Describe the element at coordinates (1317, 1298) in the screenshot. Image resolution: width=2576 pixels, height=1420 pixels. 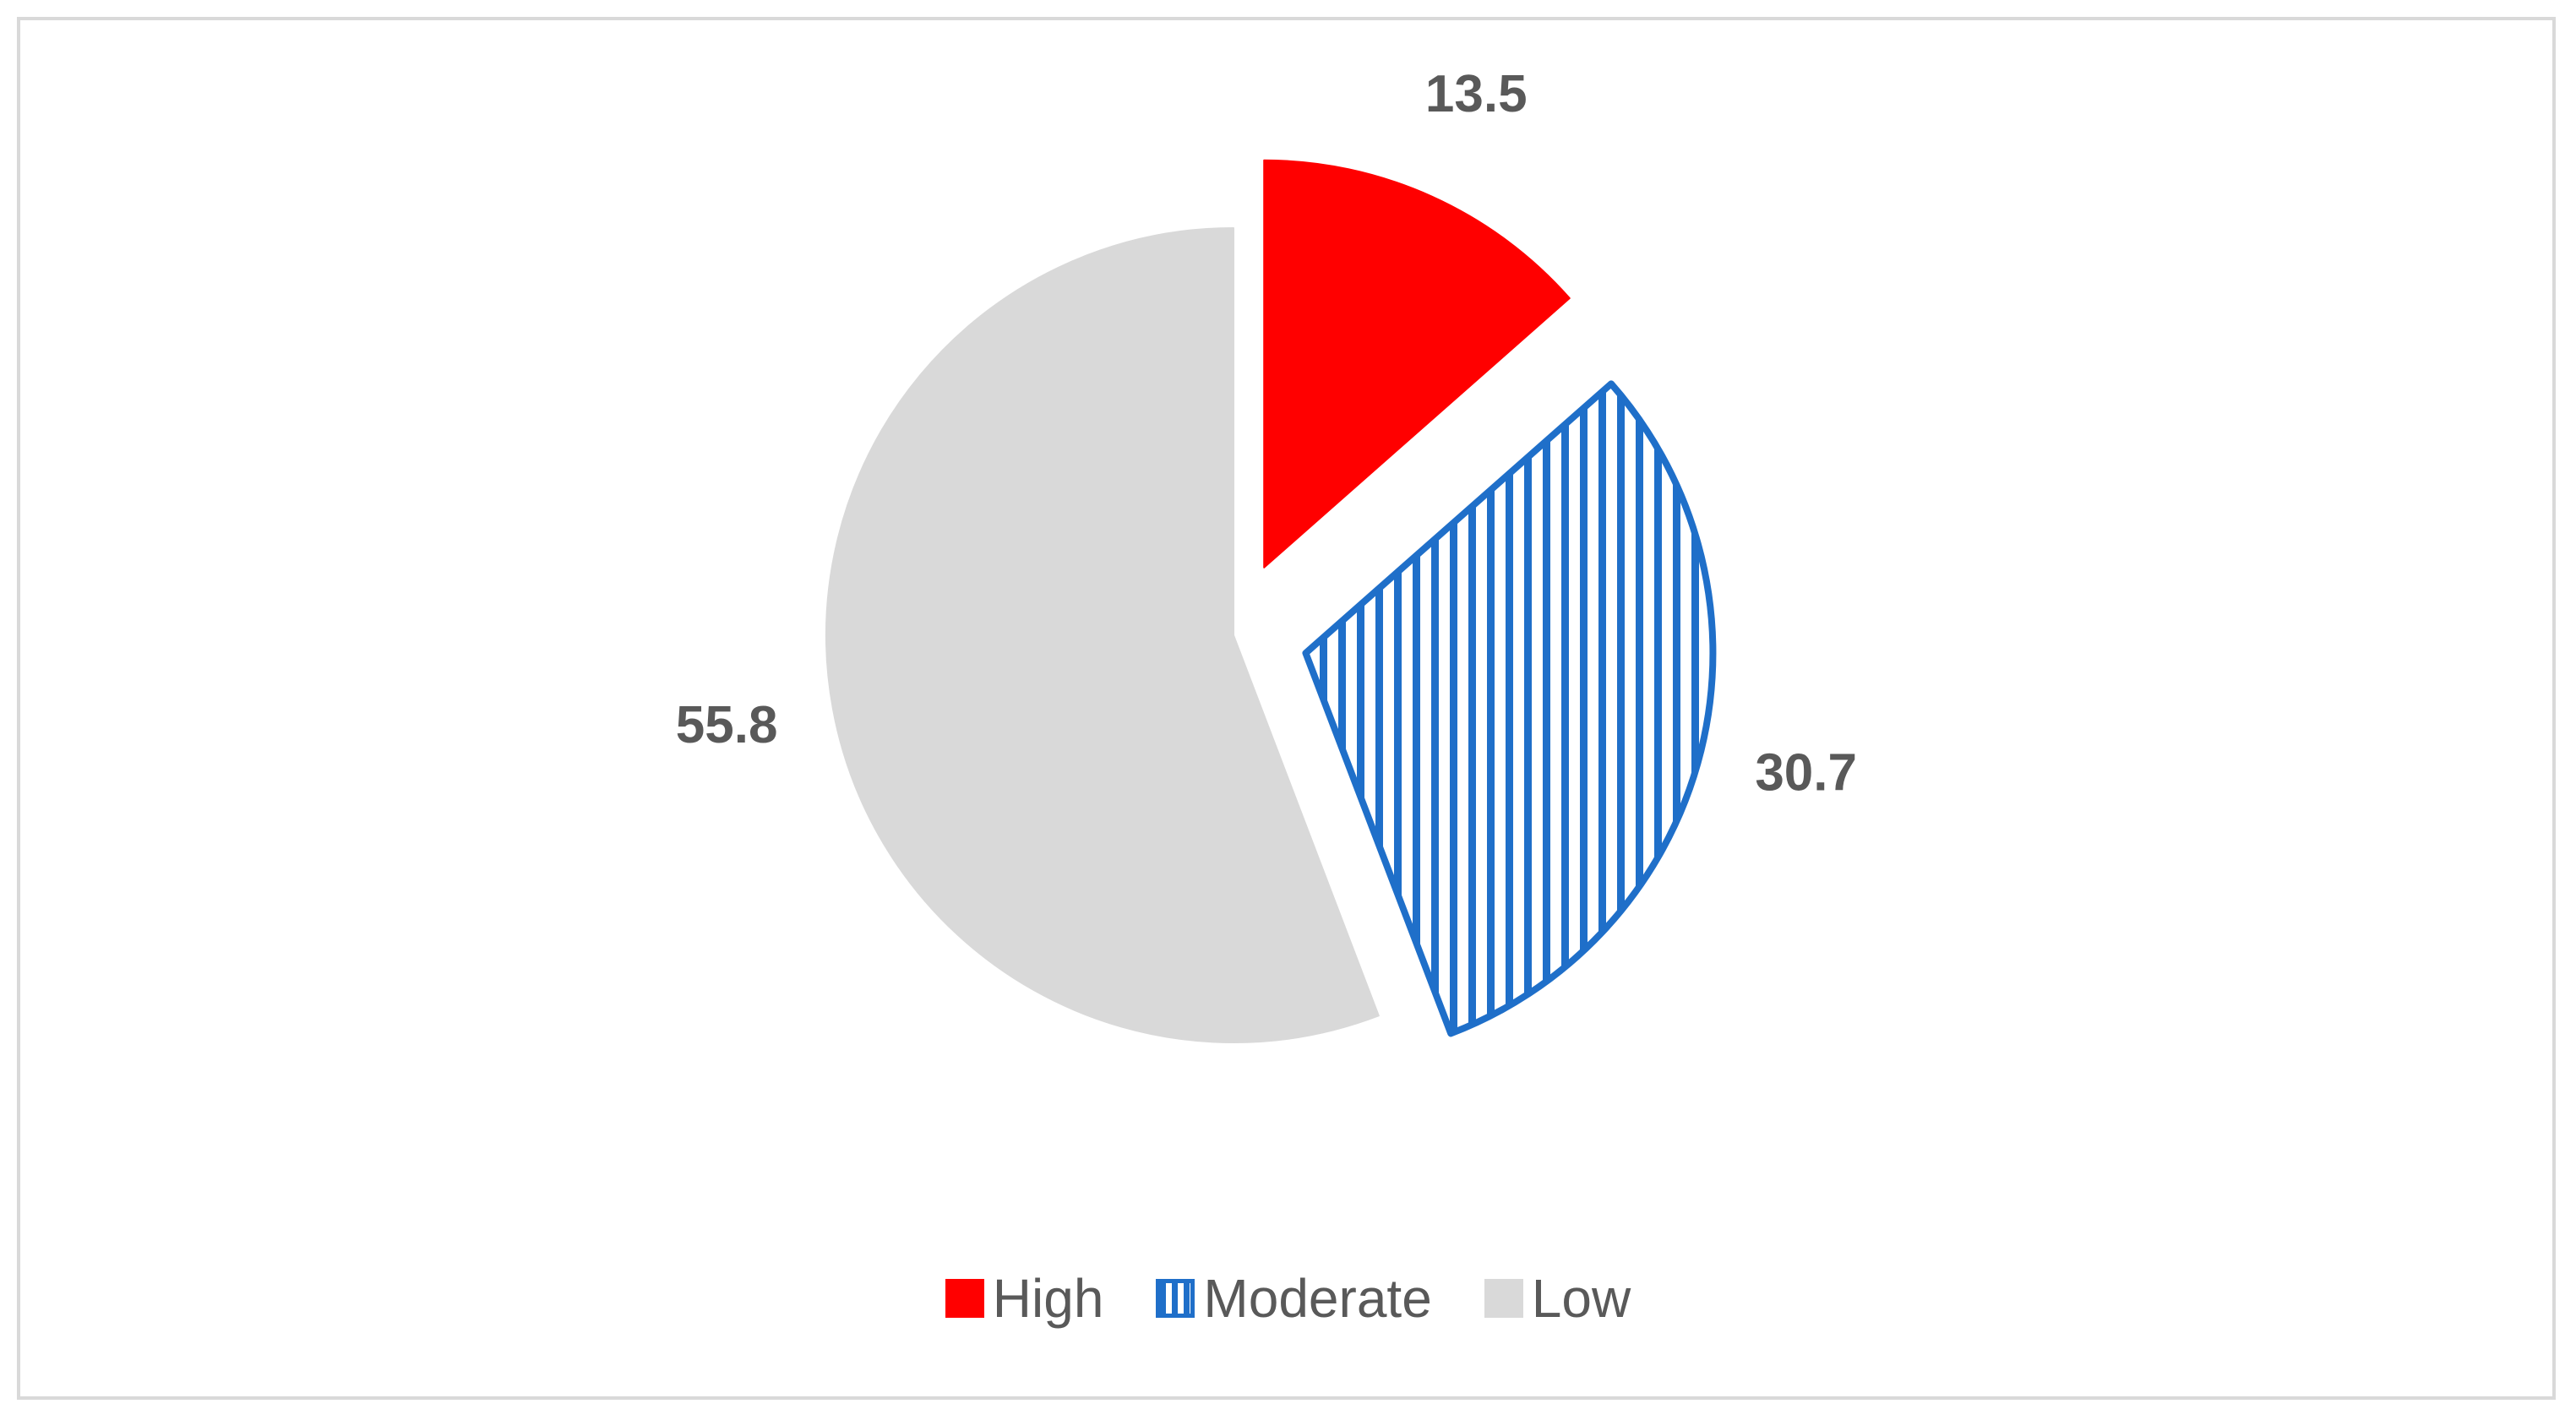
I see `legend-label-moderate: Moderate` at that location.